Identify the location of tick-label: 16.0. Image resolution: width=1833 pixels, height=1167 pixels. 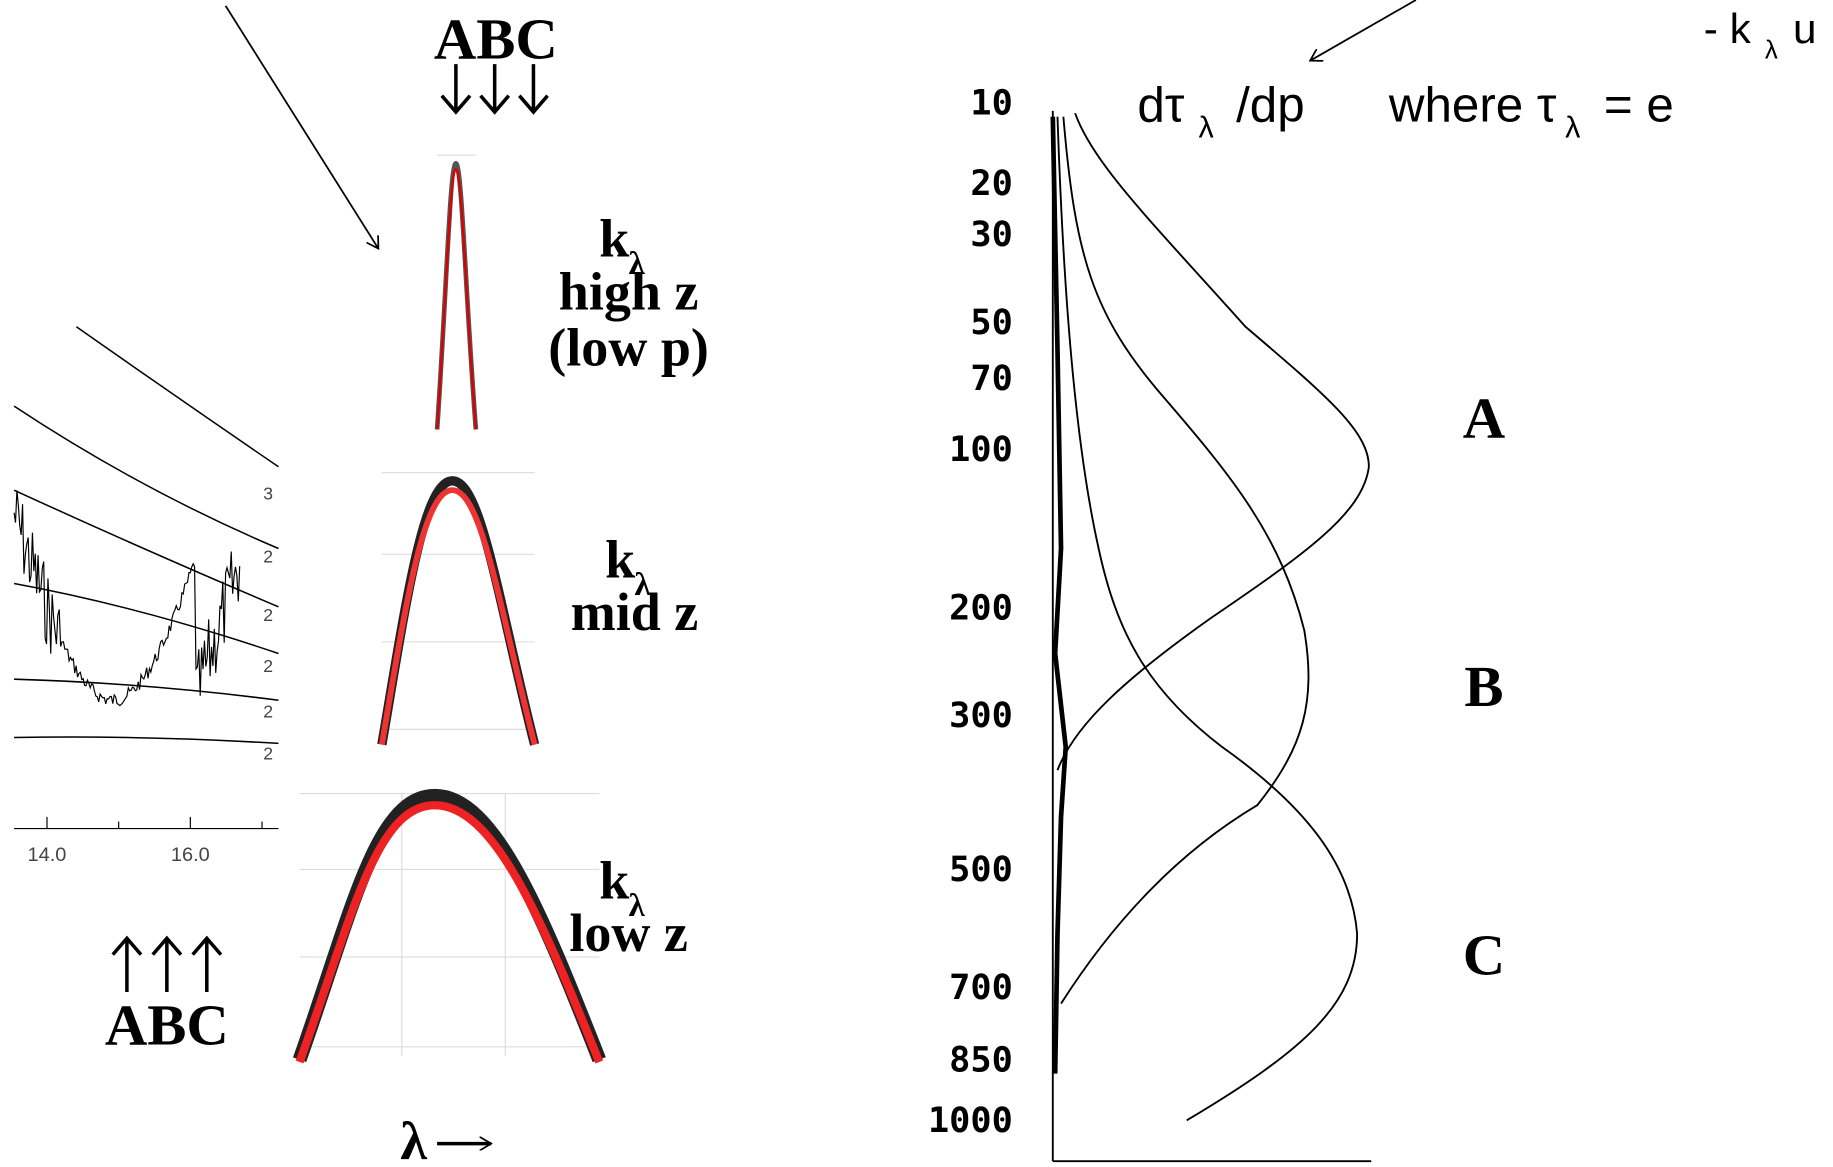
(190, 855).